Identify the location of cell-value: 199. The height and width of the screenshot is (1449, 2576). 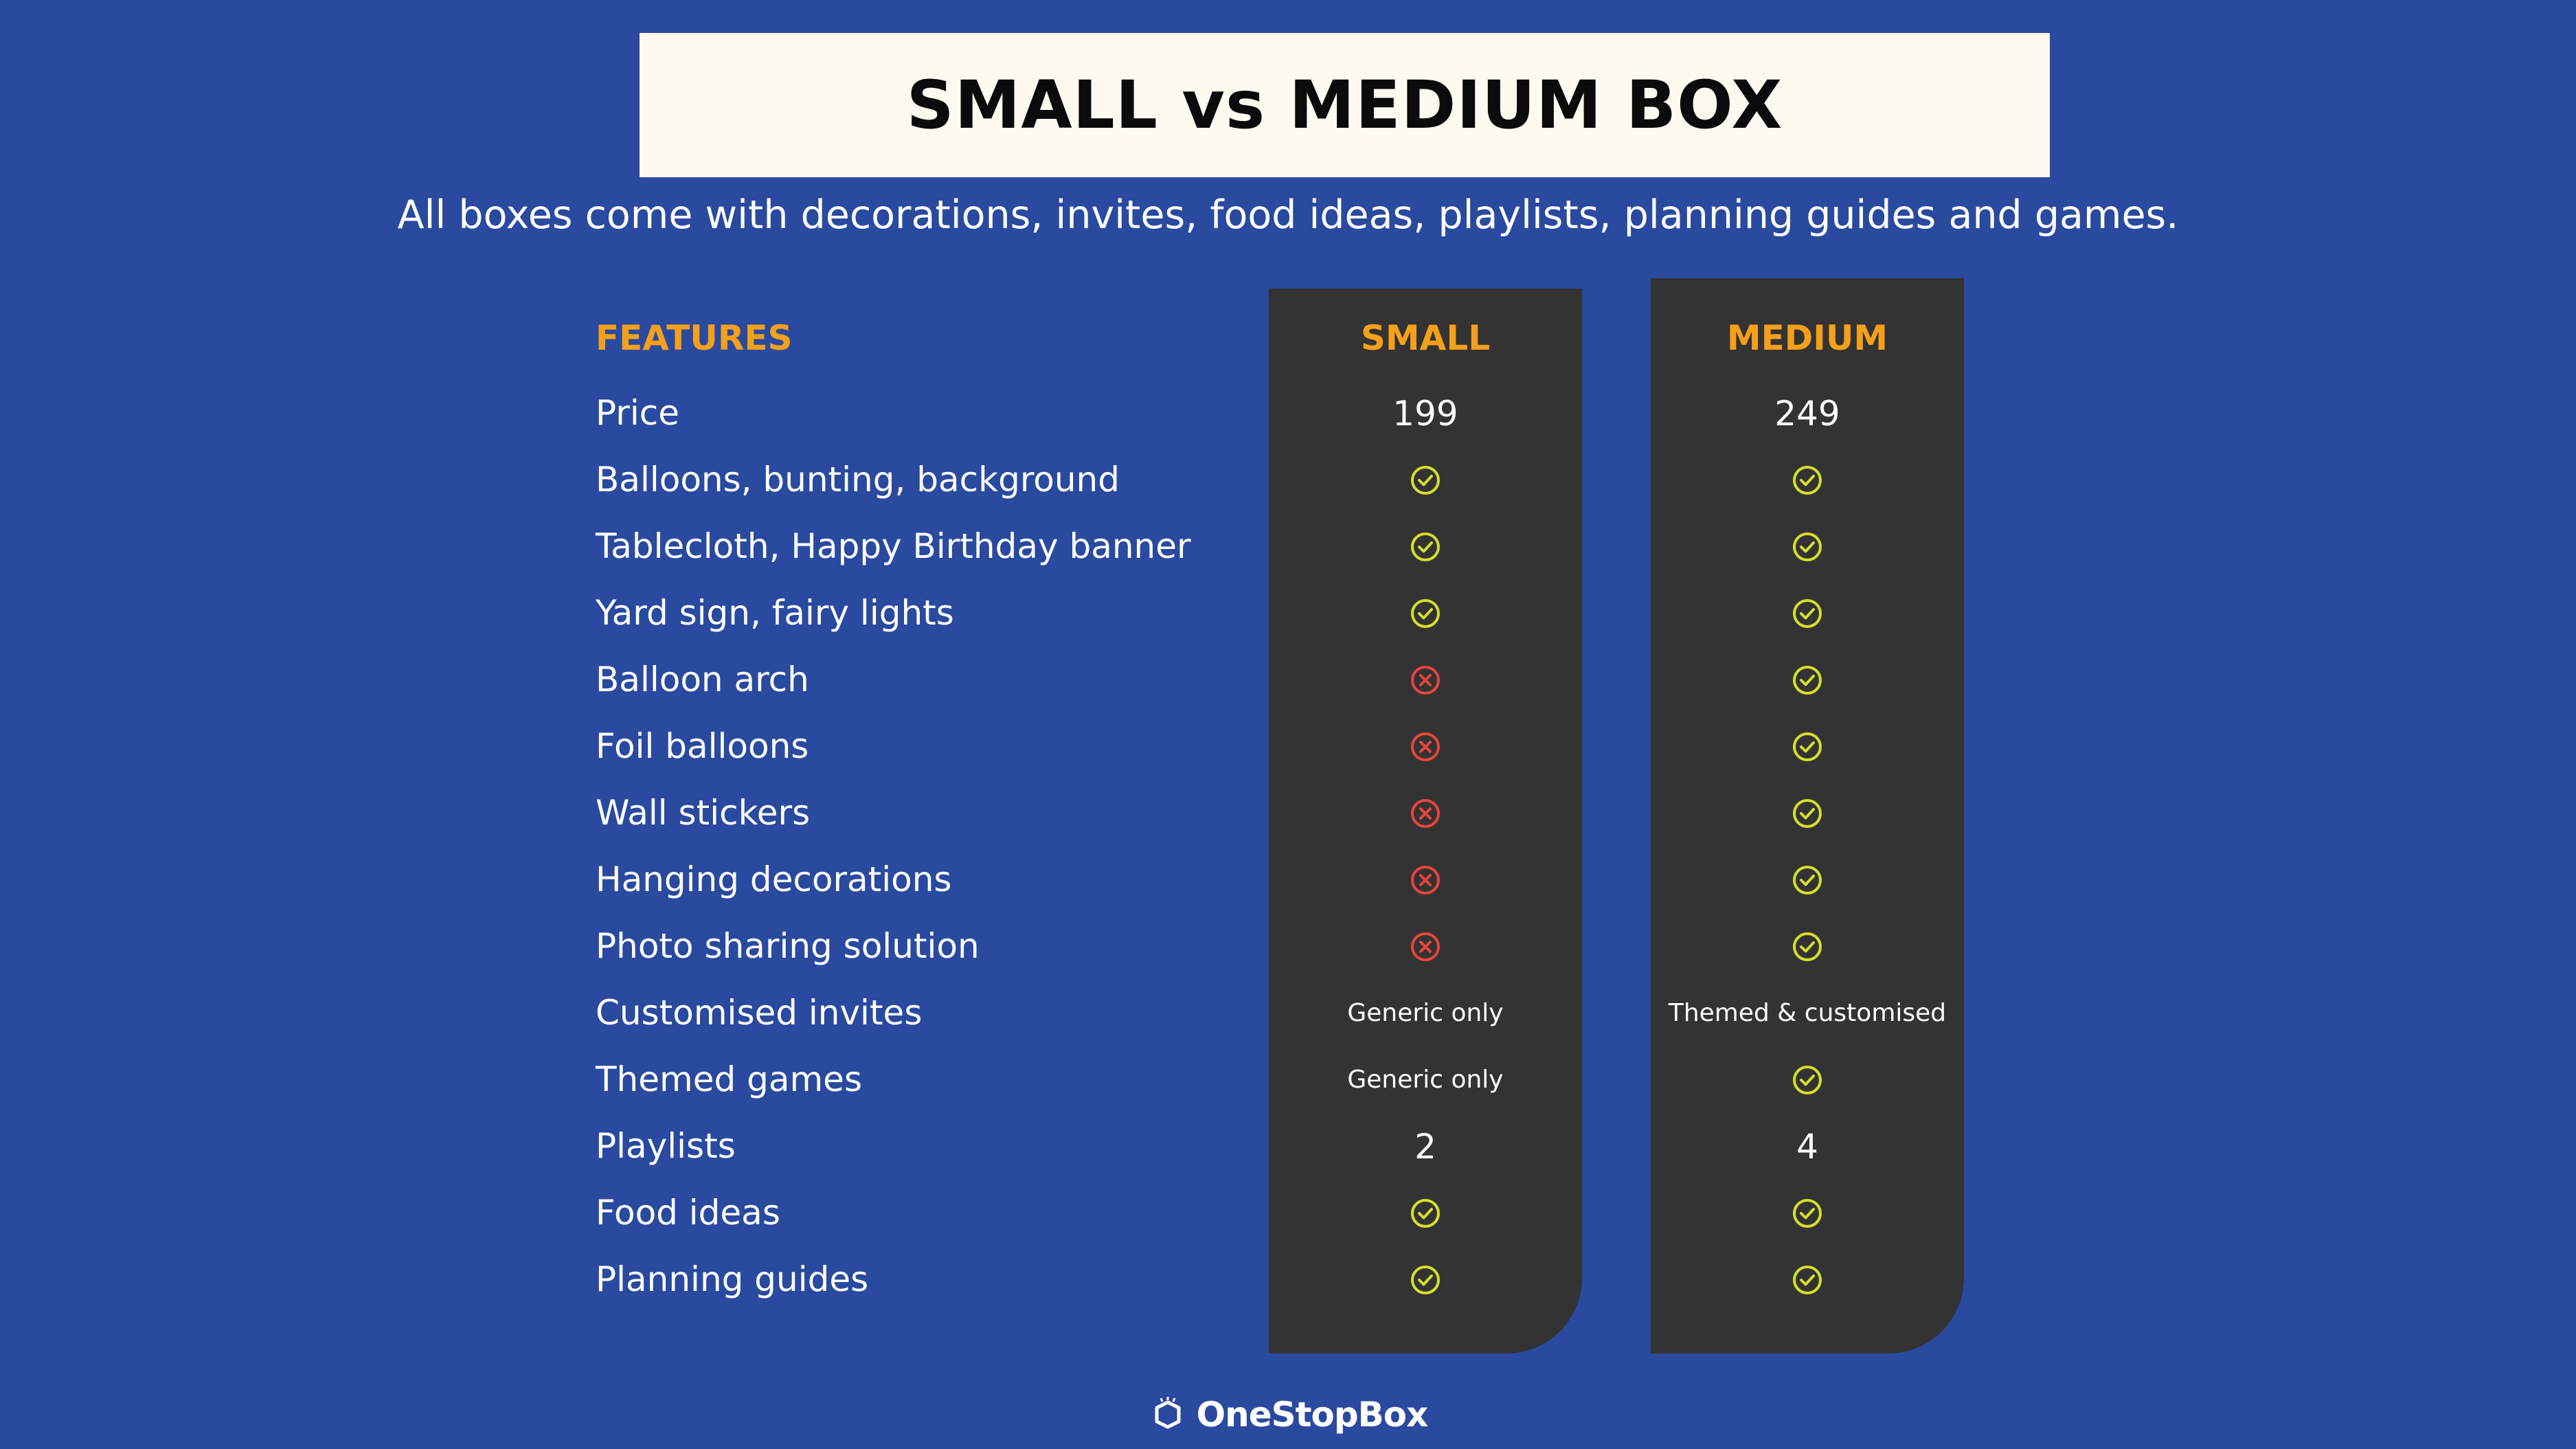
(1425, 413).